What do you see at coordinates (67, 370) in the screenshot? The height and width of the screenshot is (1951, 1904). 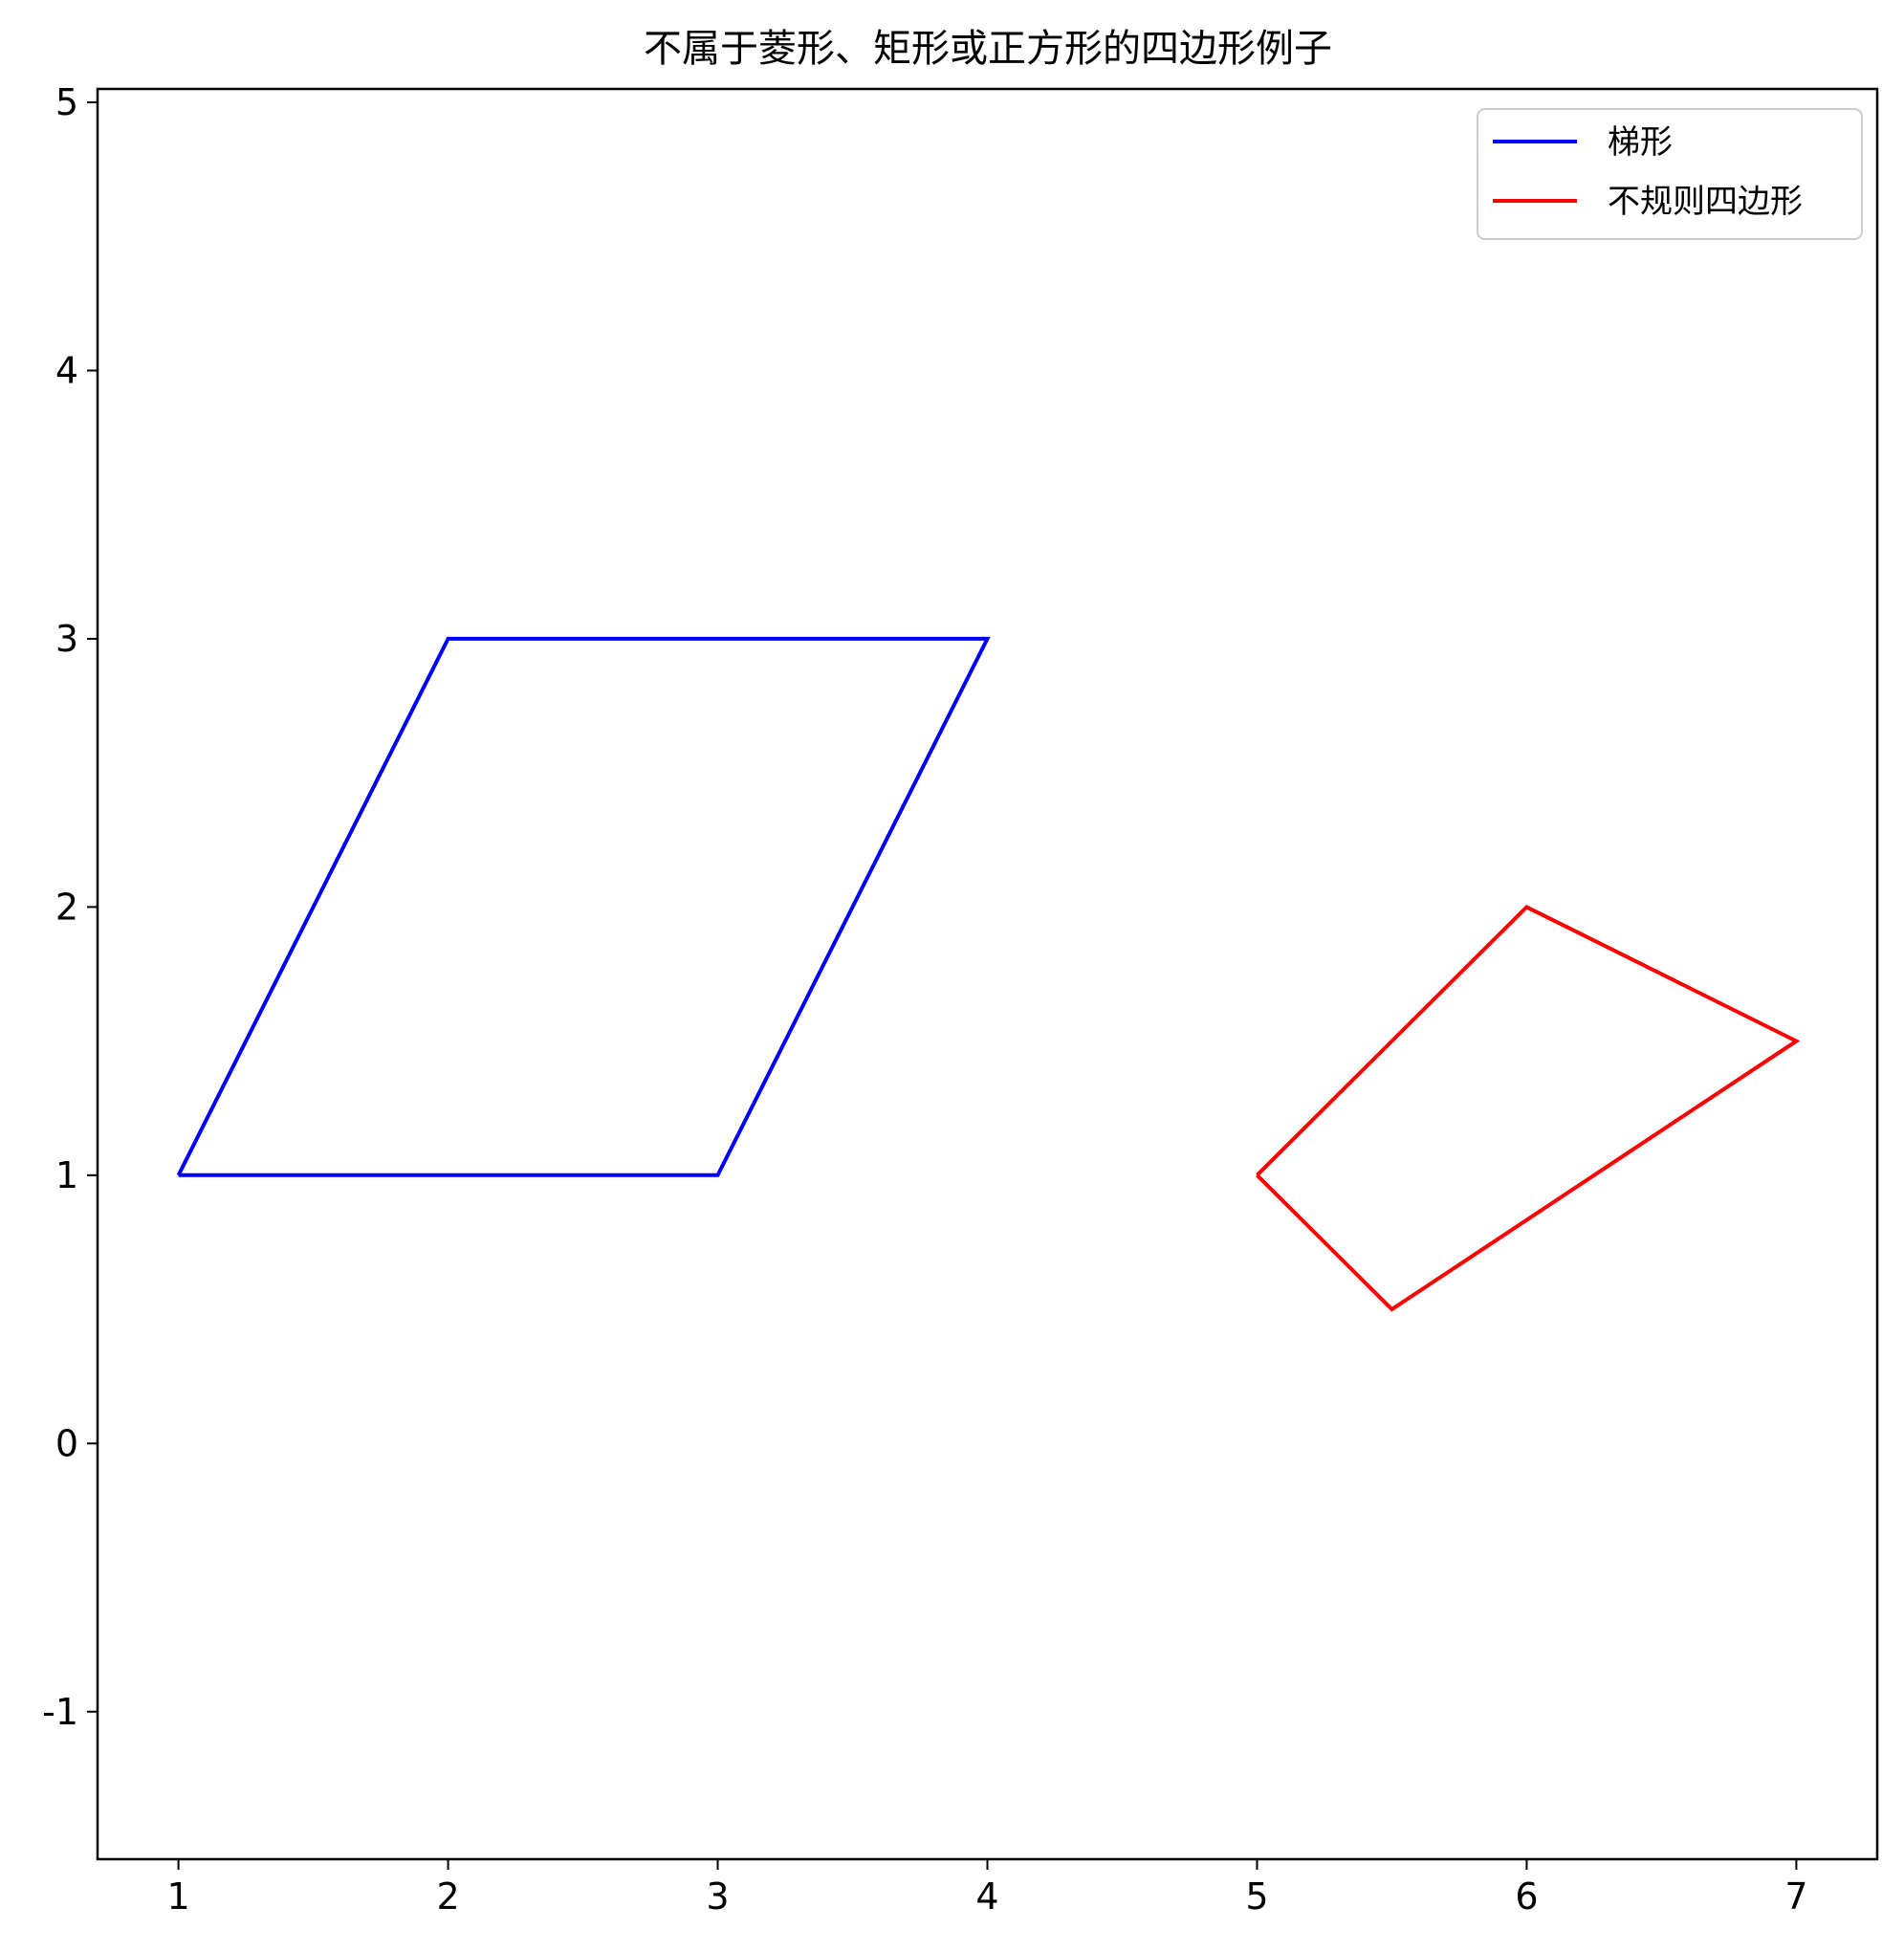 I see `y-tick-label: 4` at bounding box center [67, 370].